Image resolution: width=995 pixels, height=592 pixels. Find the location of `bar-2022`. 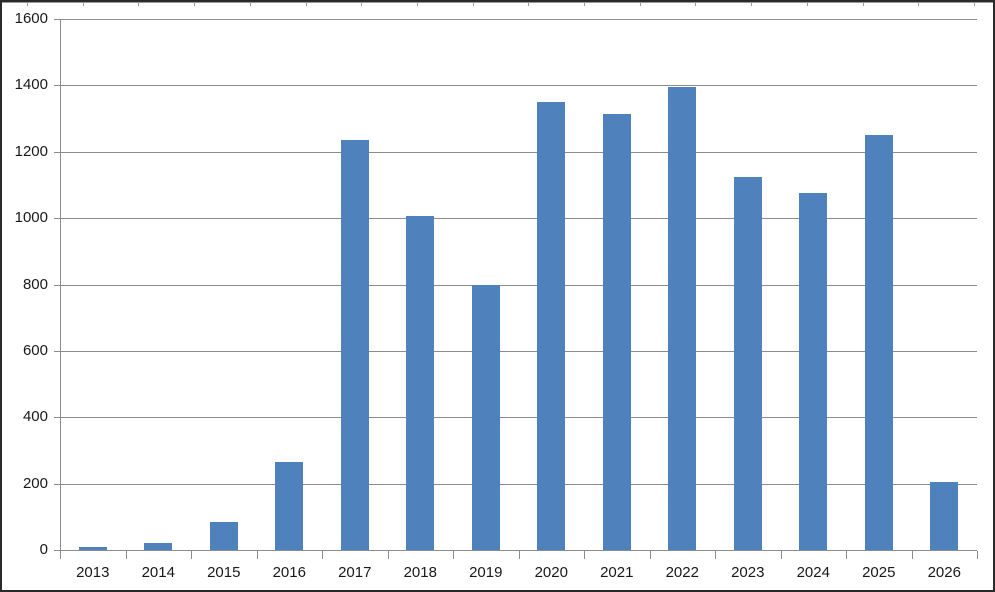

bar-2022 is located at coordinates (682, 318).